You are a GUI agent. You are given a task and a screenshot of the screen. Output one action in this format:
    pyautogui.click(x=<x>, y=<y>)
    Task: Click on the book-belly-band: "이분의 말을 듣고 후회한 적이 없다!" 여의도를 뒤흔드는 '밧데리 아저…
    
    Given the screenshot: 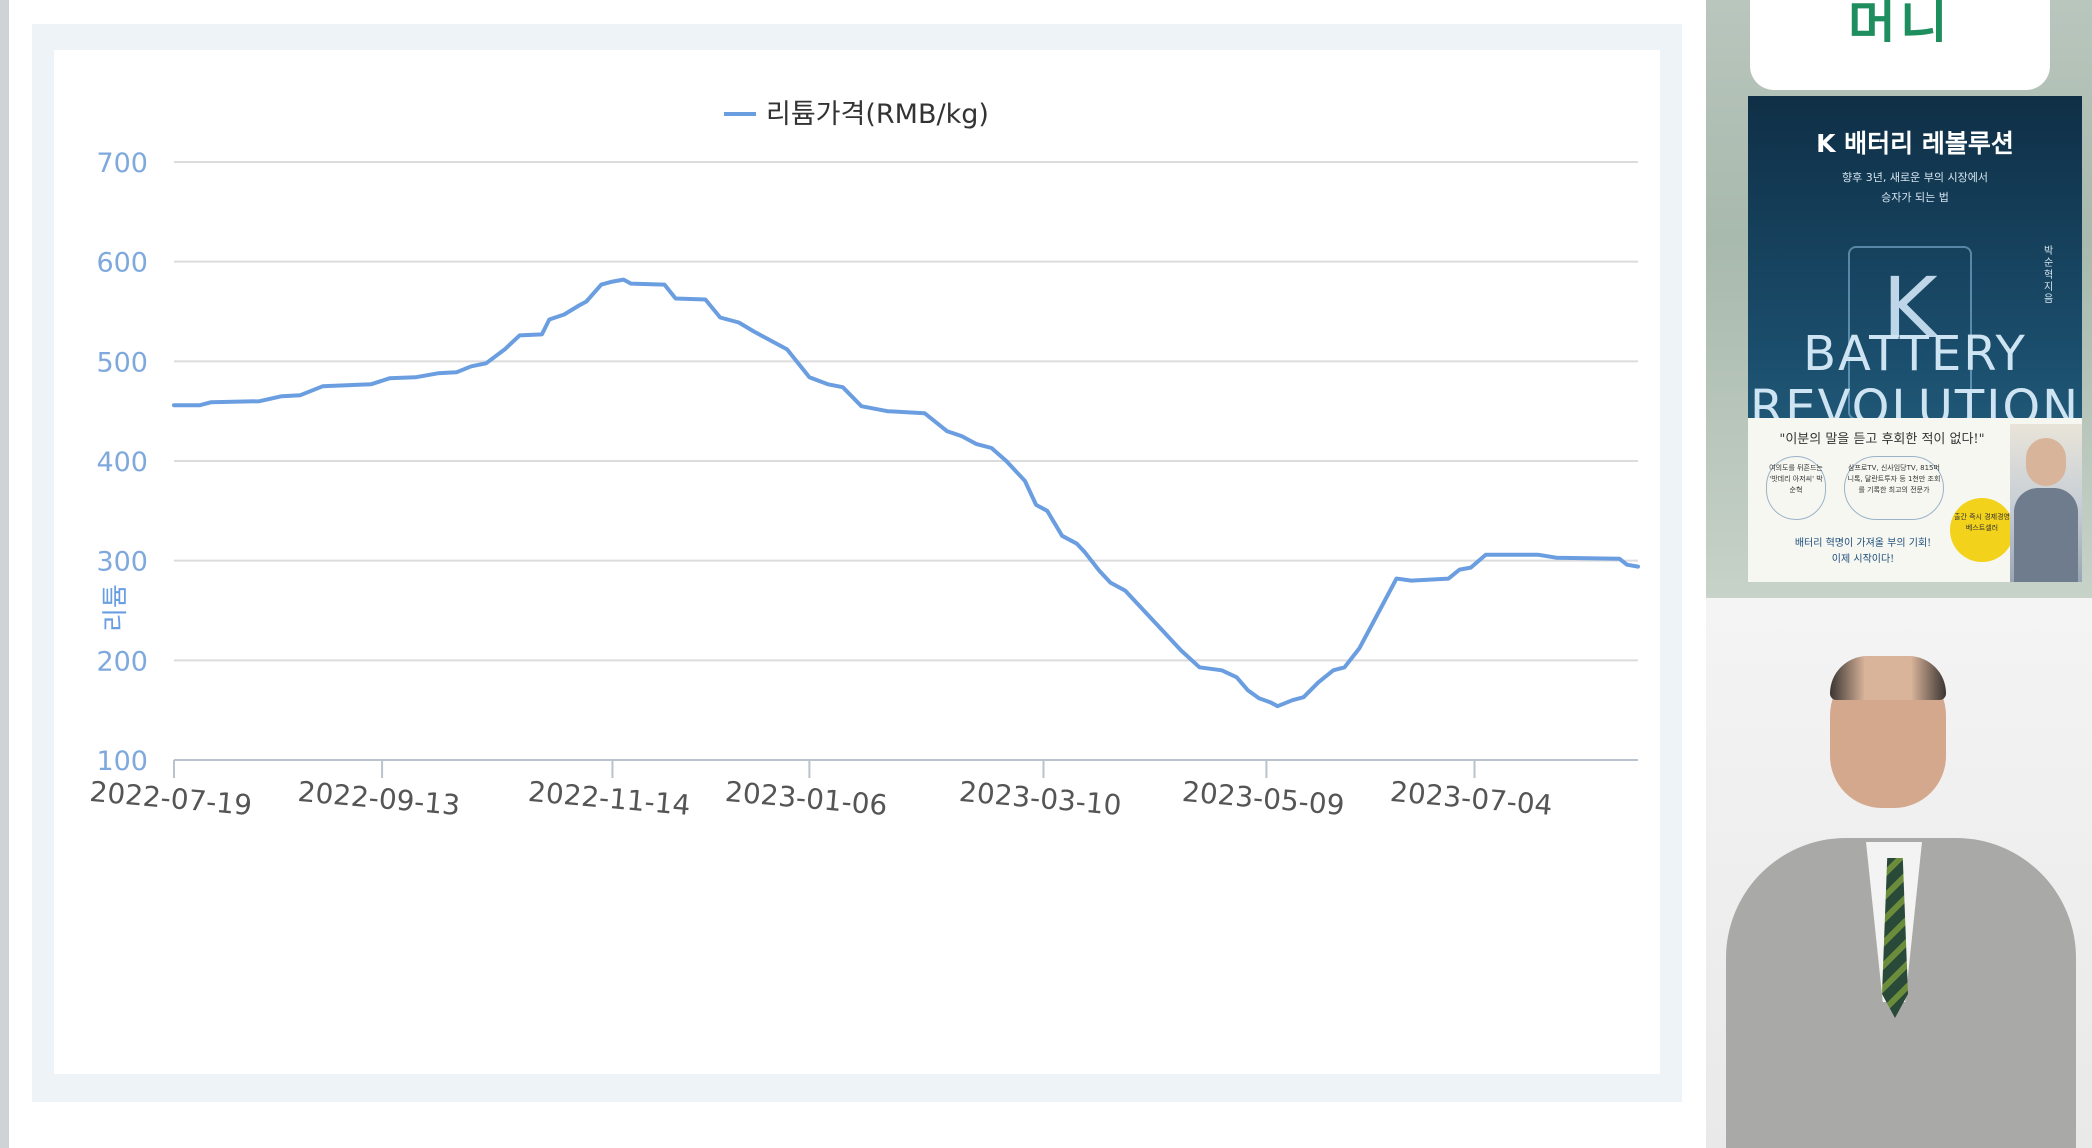 What is the action you would take?
    pyautogui.click(x=1915, y=500)
    